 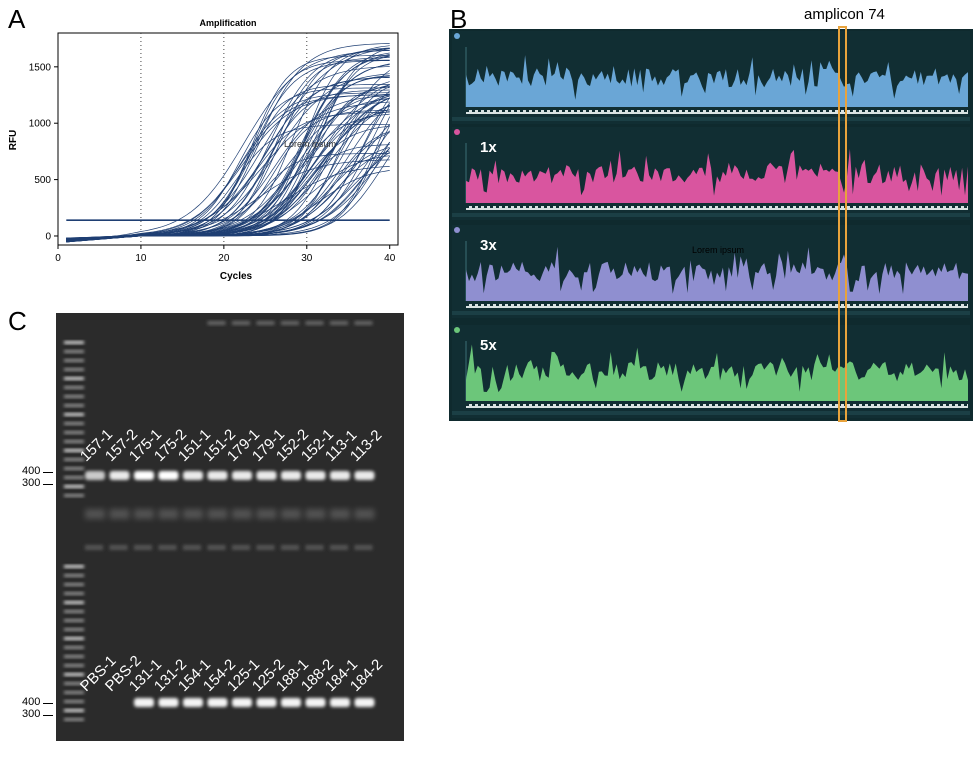 I want to click on reference-bar, so click(x=717, y=406).